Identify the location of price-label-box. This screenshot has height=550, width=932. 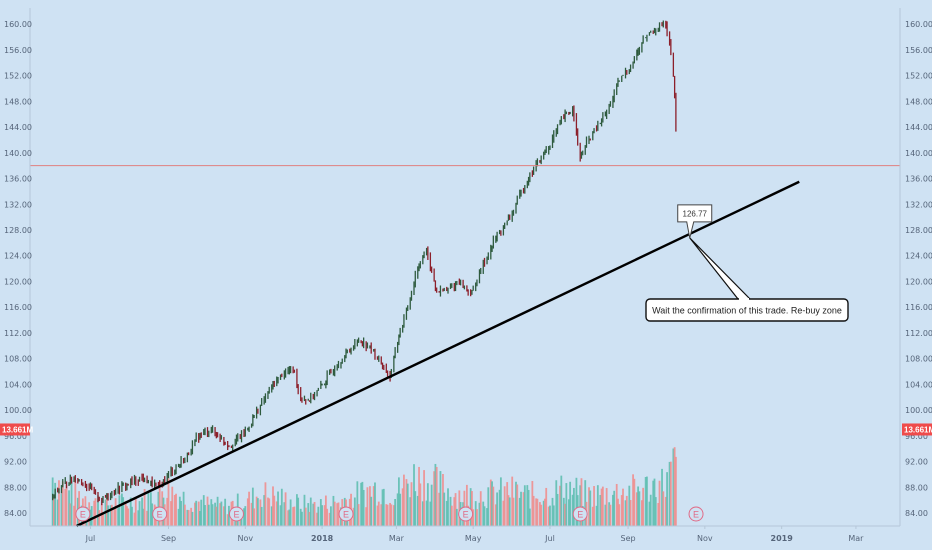
(695, 221).